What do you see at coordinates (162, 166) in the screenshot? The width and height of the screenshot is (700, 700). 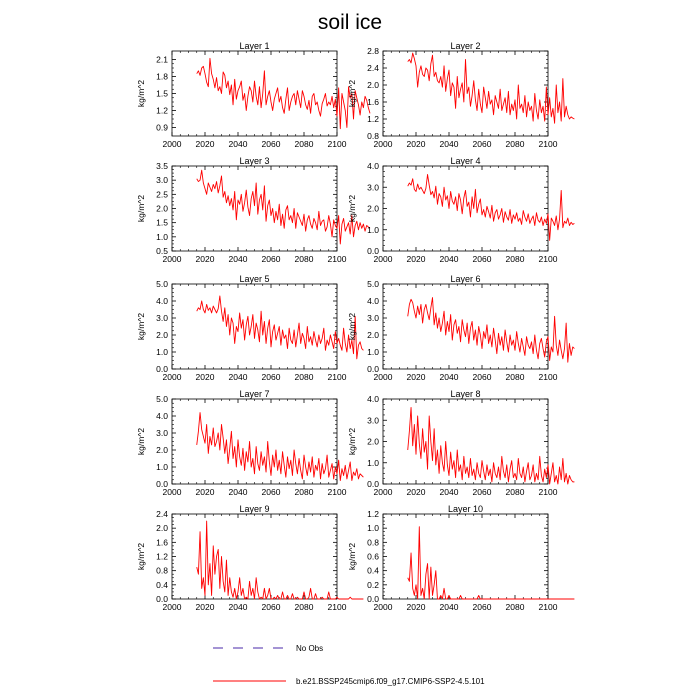 I see `y-tick-label: 3.5` at bounding box center [162, 166].